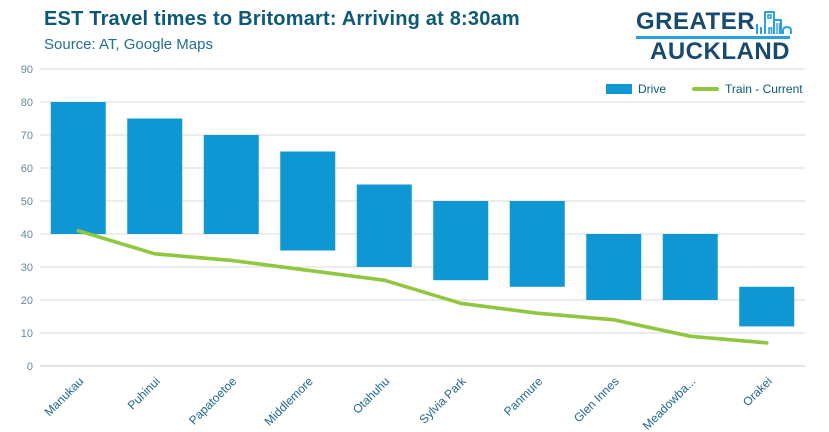 This screenshot has width=829, height=432. I want to click on x-category-label: Papatoetoe, so click(213, 401).